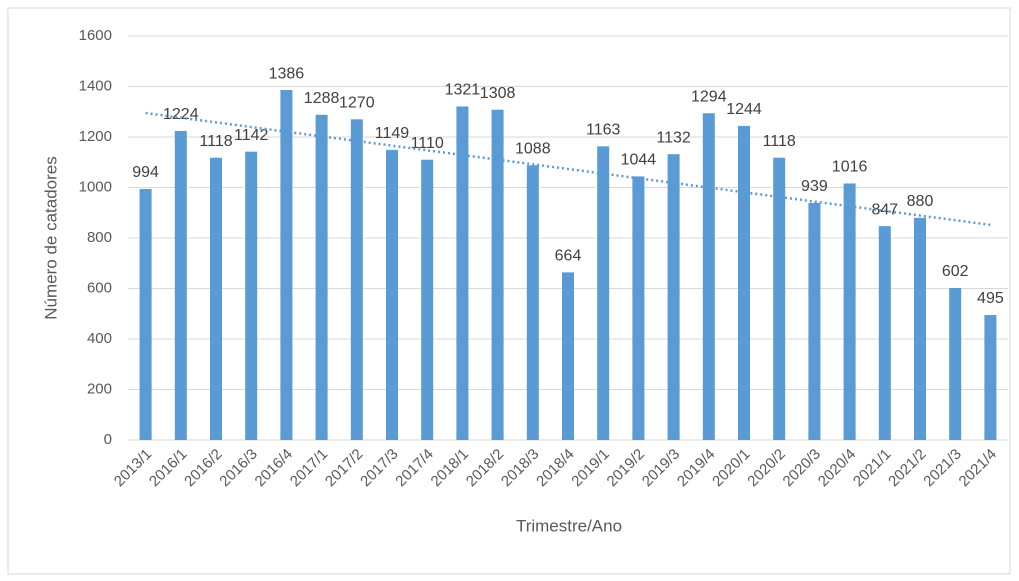 This screenshot has width=1019, height=581. What do you see at coordinates (95, 35) in the screenshot?
I see `y-tick-label: 1600` at bounding box center [95, 35].